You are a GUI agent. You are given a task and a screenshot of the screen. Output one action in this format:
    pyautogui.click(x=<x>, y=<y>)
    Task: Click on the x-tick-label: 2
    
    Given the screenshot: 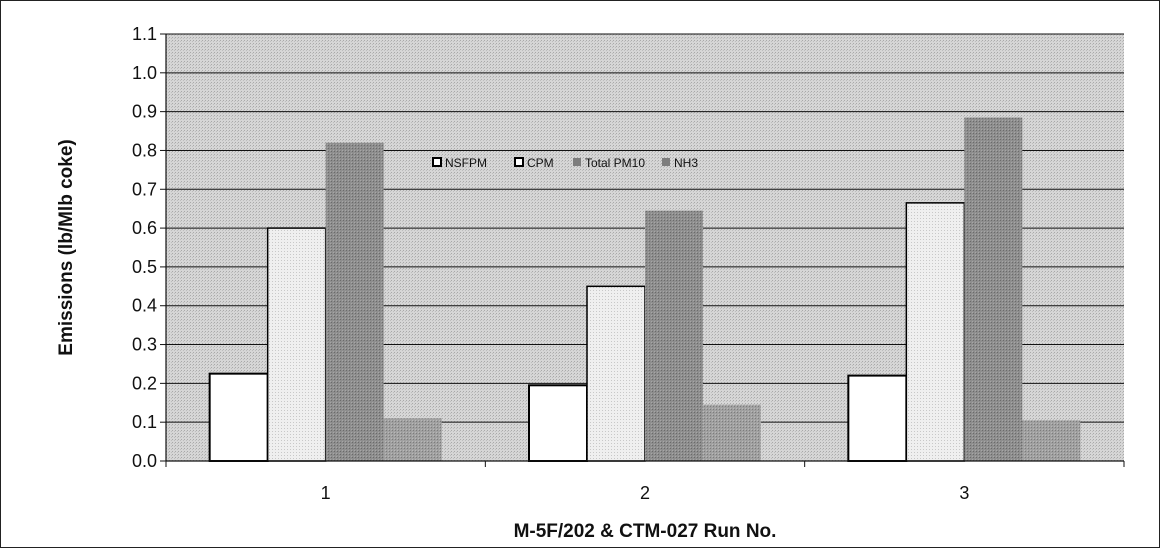 What is the action you would take?
    pyautogui.click(x=645, y=493)
    